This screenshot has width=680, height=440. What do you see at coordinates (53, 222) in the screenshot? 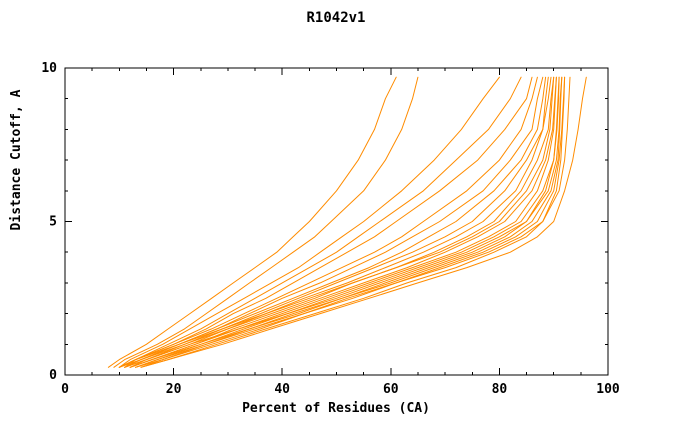
I see `y-tick-label: 5` at bounding box center [53, 222].